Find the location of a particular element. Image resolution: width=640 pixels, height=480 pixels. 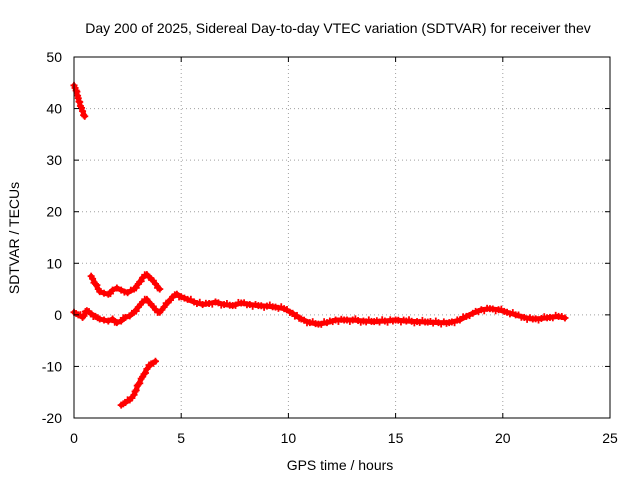

y-axis-label: SDTVAR / TECUs is located at coordinates (14, 238).